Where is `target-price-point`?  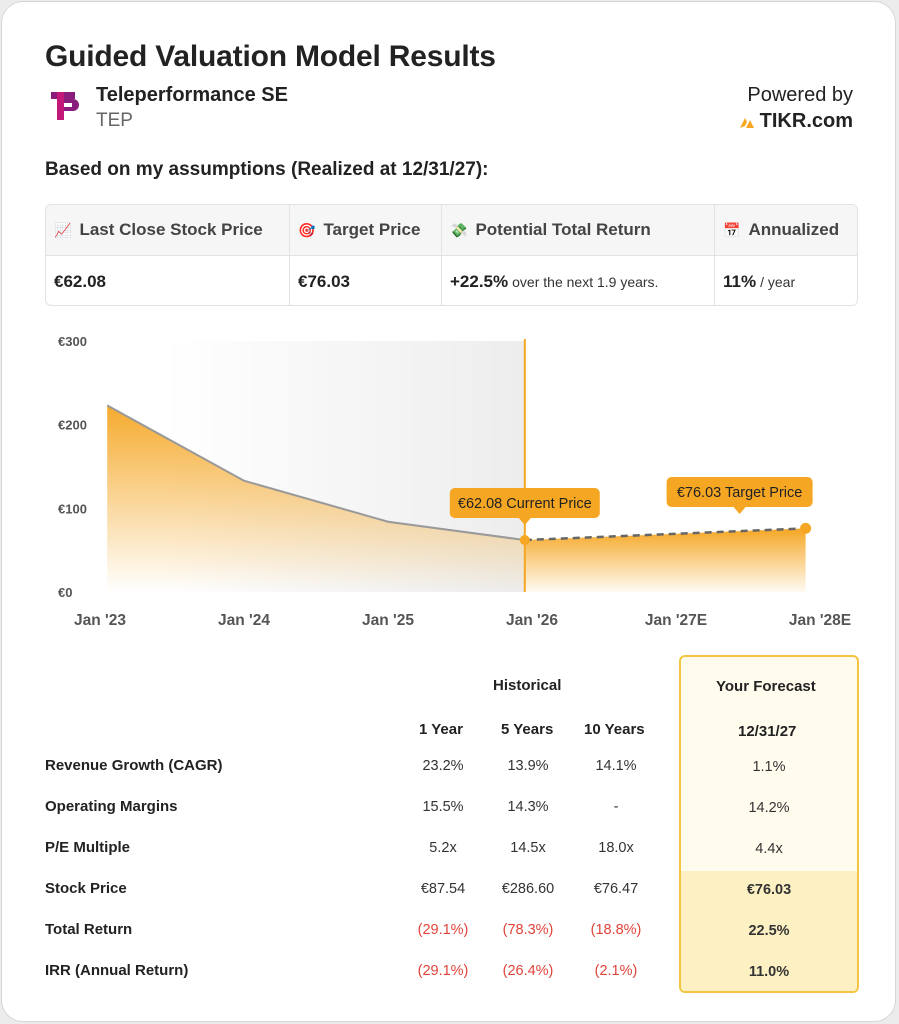
target-price-point is located at coordinates (806, 528).